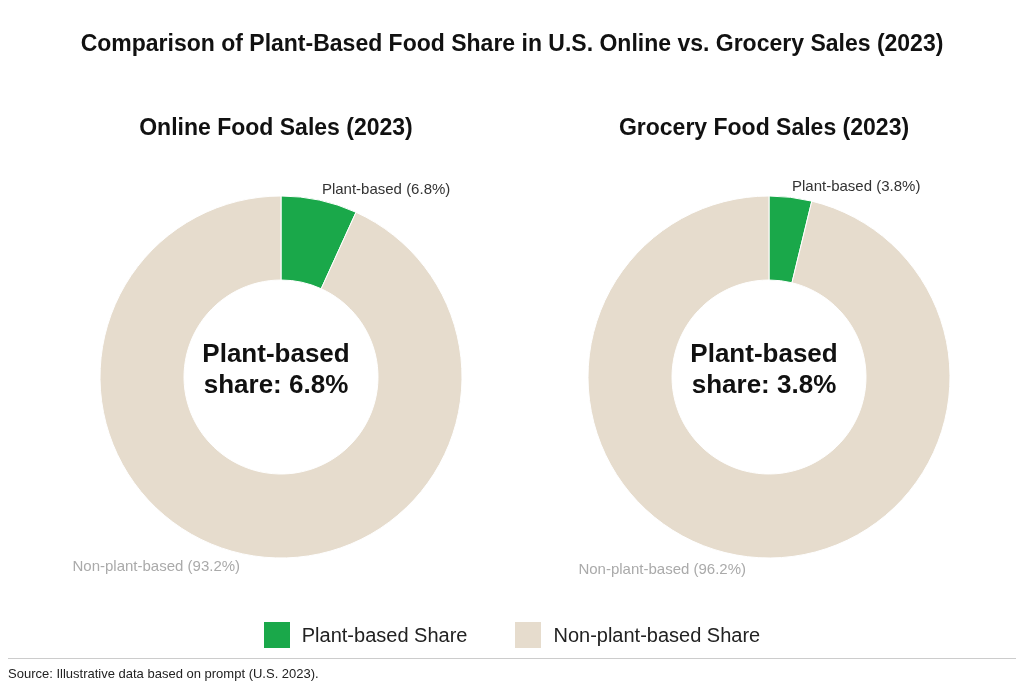 The image size is (1024, 687). Describe the element at coordinates (764, 369) in the screenshot. I see `text: Plant-based share: 3.8%` at that location.